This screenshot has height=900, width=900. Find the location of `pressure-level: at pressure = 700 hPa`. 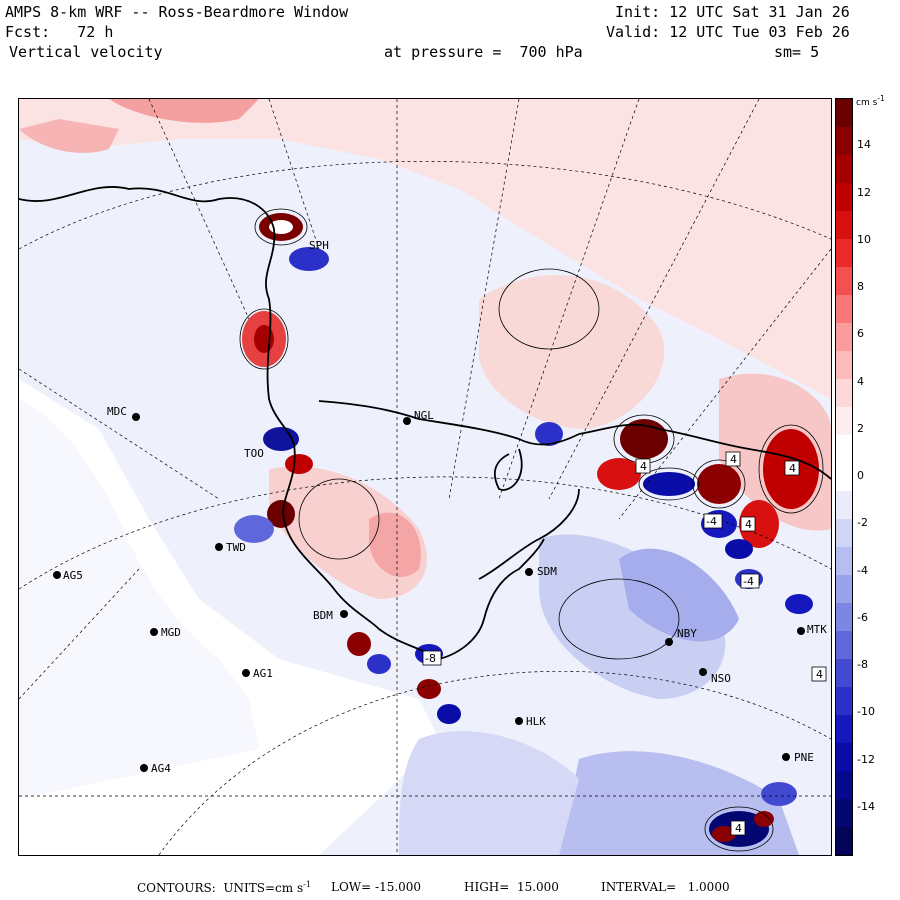

pressure-level: at pressure = 700 hPa is located at coordinates (483, 52).